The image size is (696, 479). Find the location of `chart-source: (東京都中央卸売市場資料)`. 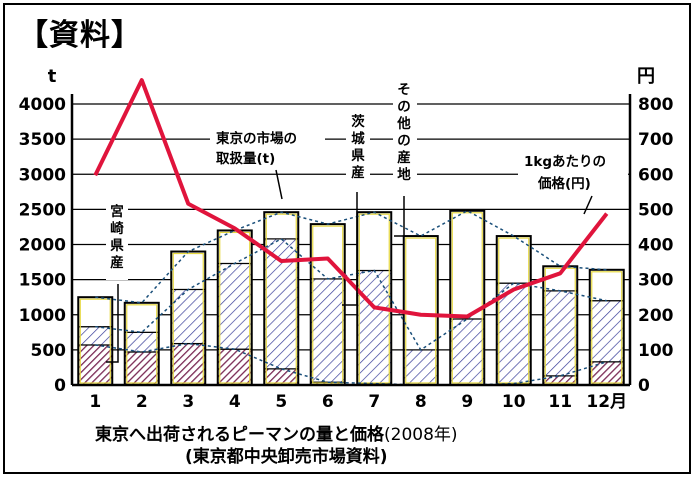

chart-source: (東京都中央卸売市場資料) is located at coordinates (286, 456).